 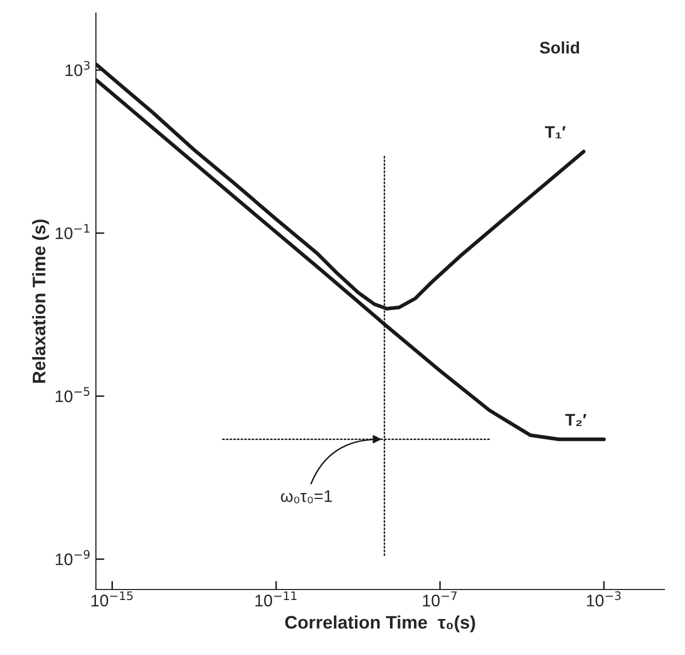 I want to click on x-tick-label: 10$^{−15}$, so click(x=112, y=598).